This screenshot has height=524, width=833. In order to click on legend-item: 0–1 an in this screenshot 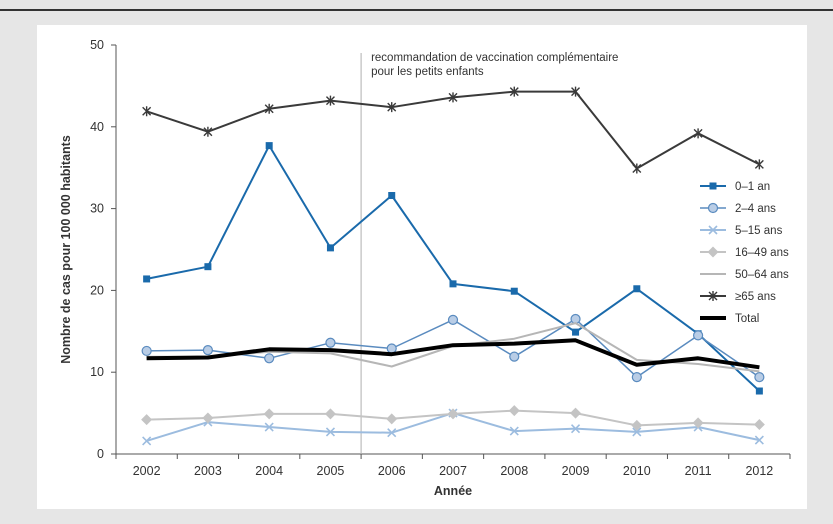, I will do `click(735, 187)`.